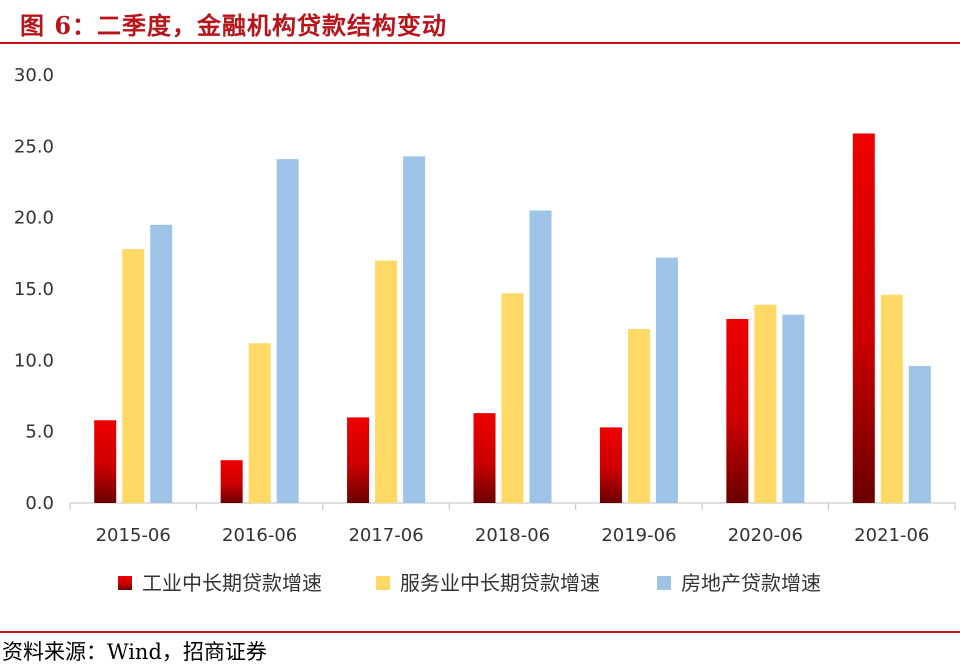  I want to click on source-note: 资料来源：Wind，招商证券, so click(134, 652).